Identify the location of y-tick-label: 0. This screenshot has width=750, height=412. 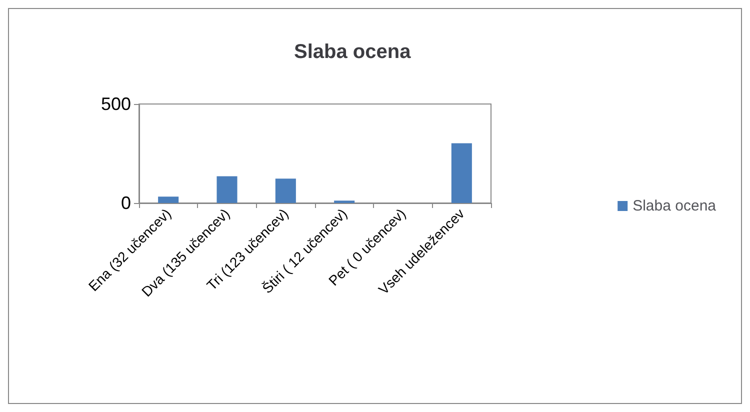
(125, 203).